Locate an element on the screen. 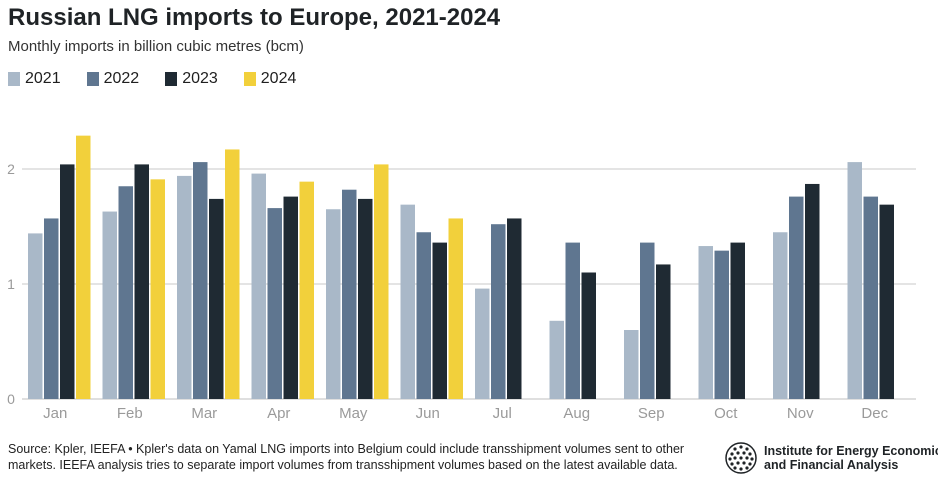 The height and width of the screenshot is (496, 938). bar-oct-2021 is located at coordinates (705, 322).